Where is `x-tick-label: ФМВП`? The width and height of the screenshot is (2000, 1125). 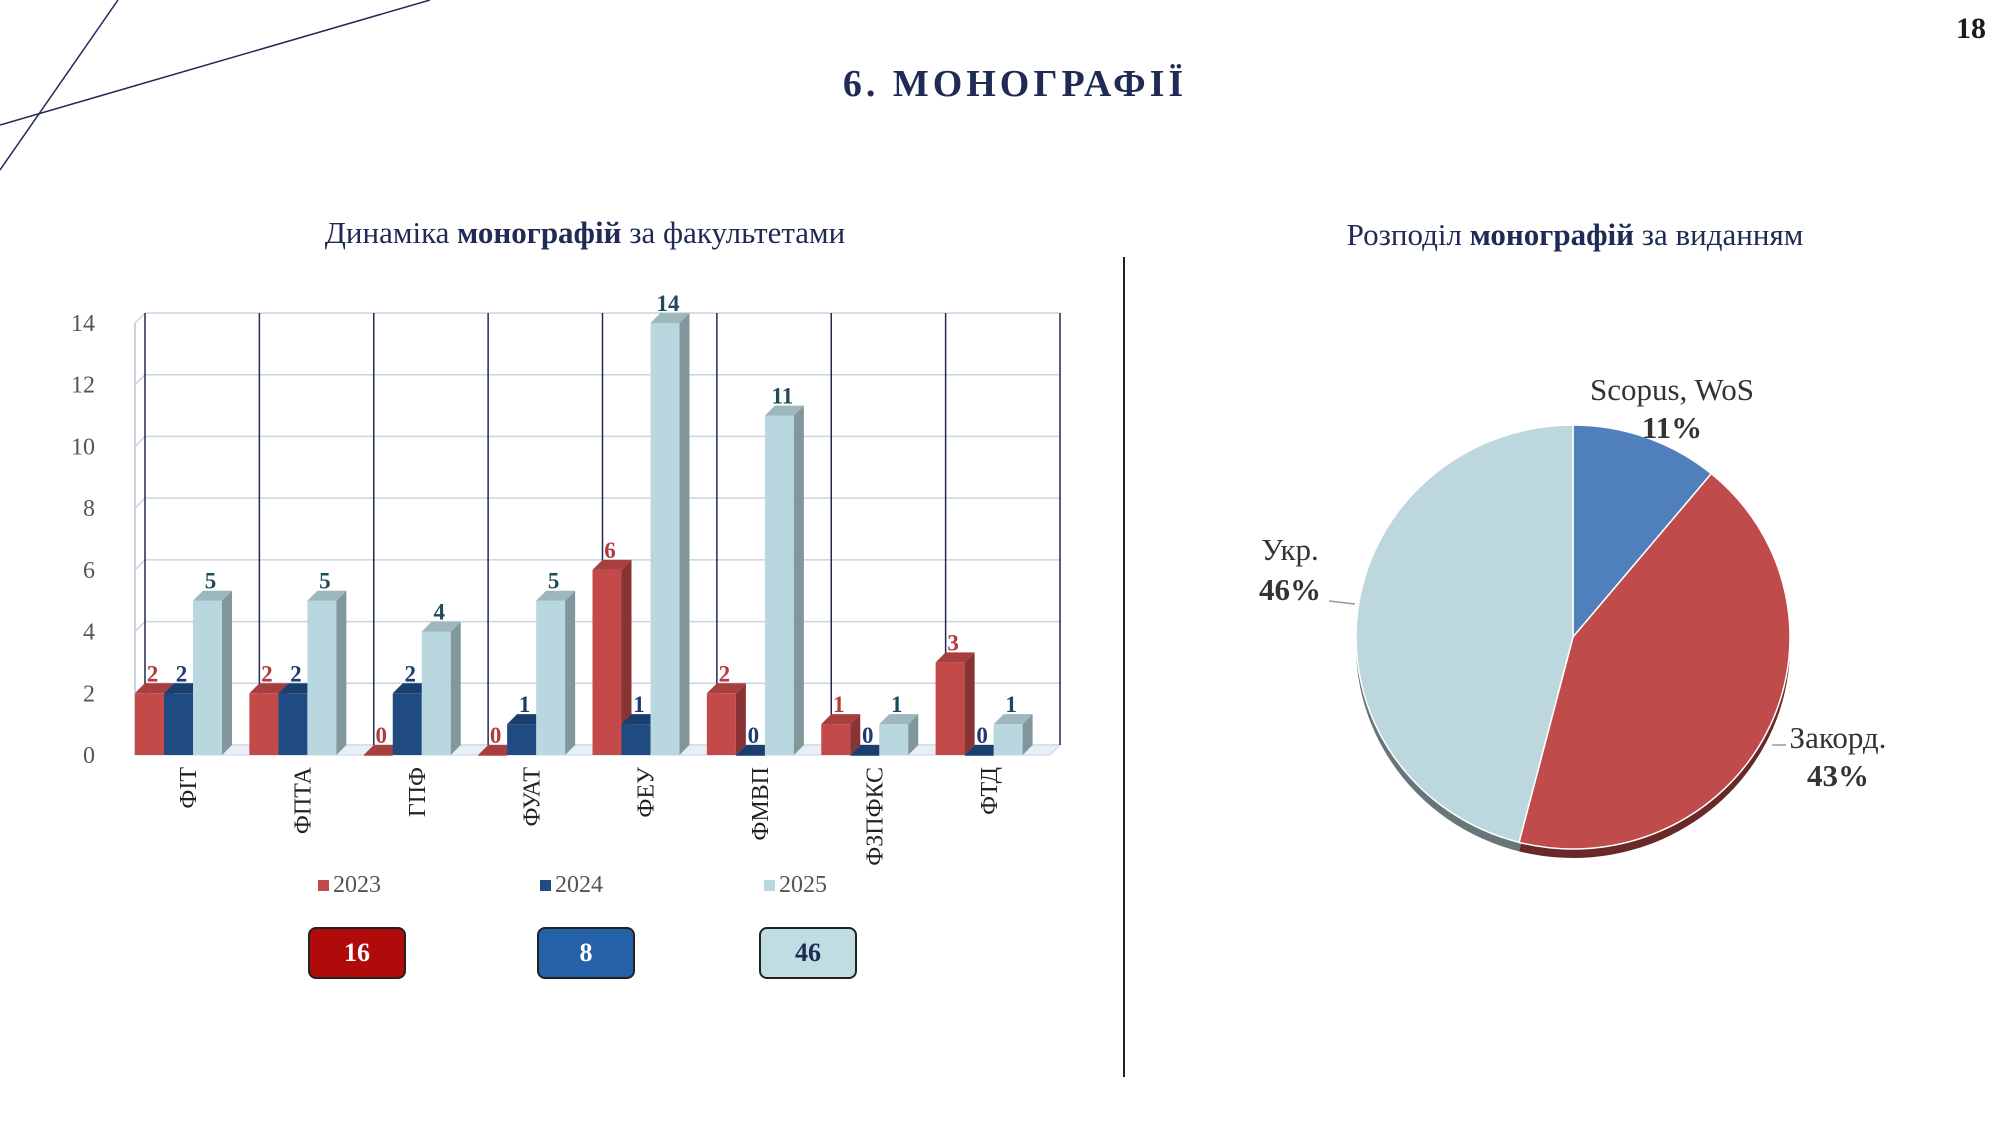
x-tick-label: ФМВП is located at coordinates (761, 804).